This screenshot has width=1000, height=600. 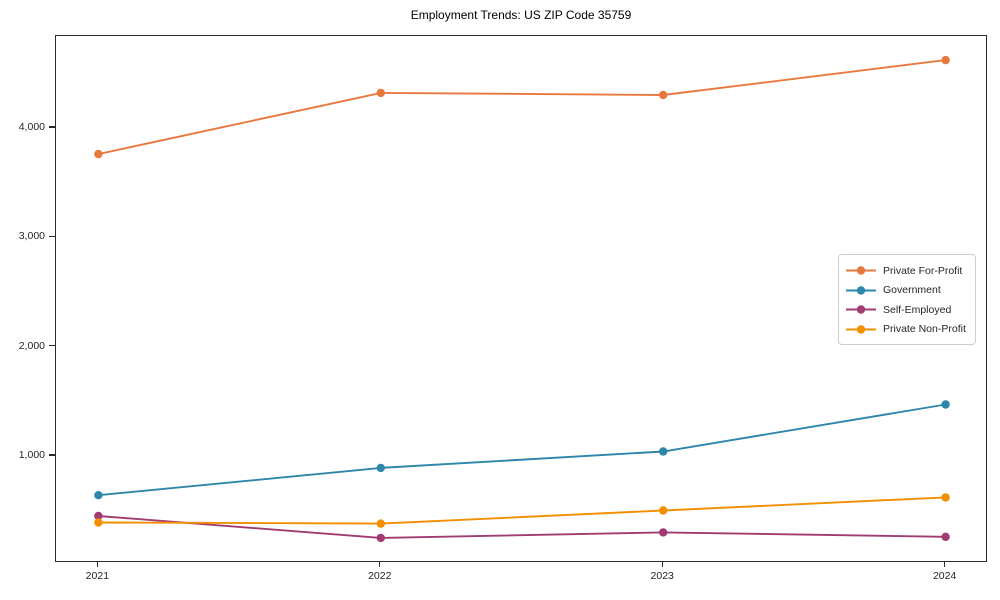 I want to click on legend-label-1: Government, so click(x=912, y=290).